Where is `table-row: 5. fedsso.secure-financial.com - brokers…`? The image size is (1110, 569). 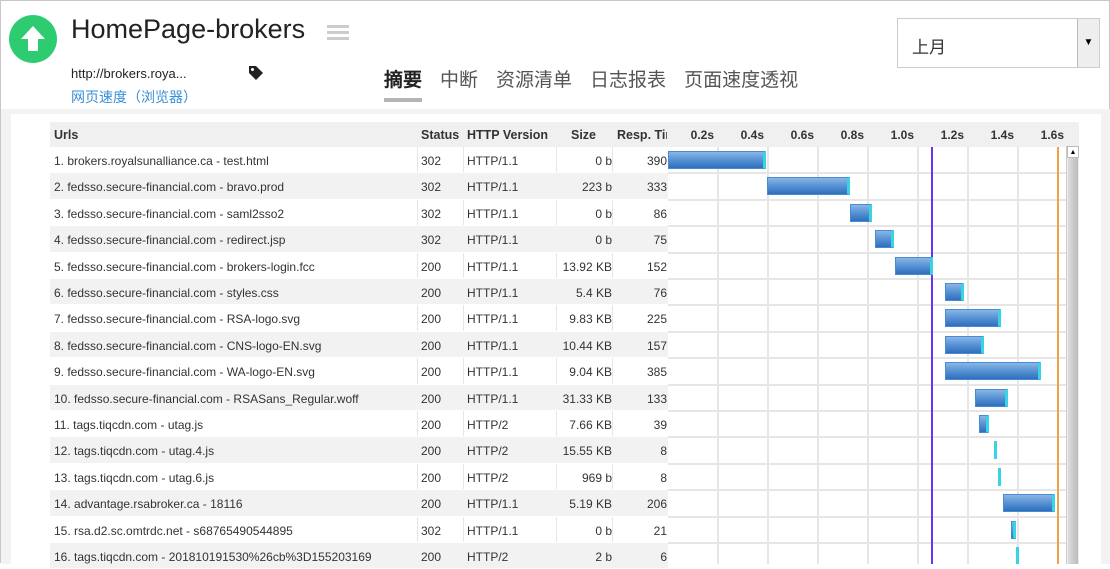 table-row: 5. fedsso.secure-financial.com - brokers… is located at coordinates (359, 266).